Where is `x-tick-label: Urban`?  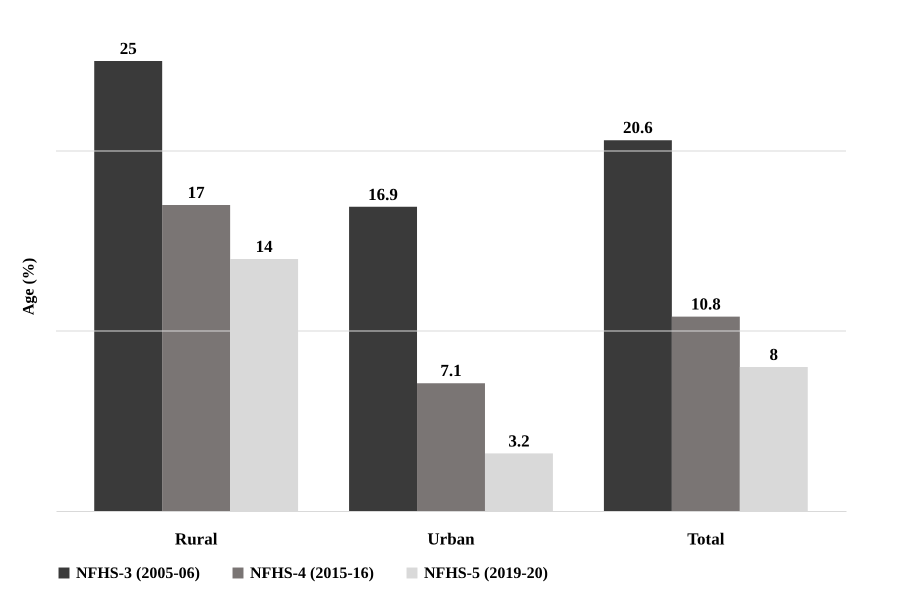 x-tick-label: Urban is located at coordinates (451, 539).